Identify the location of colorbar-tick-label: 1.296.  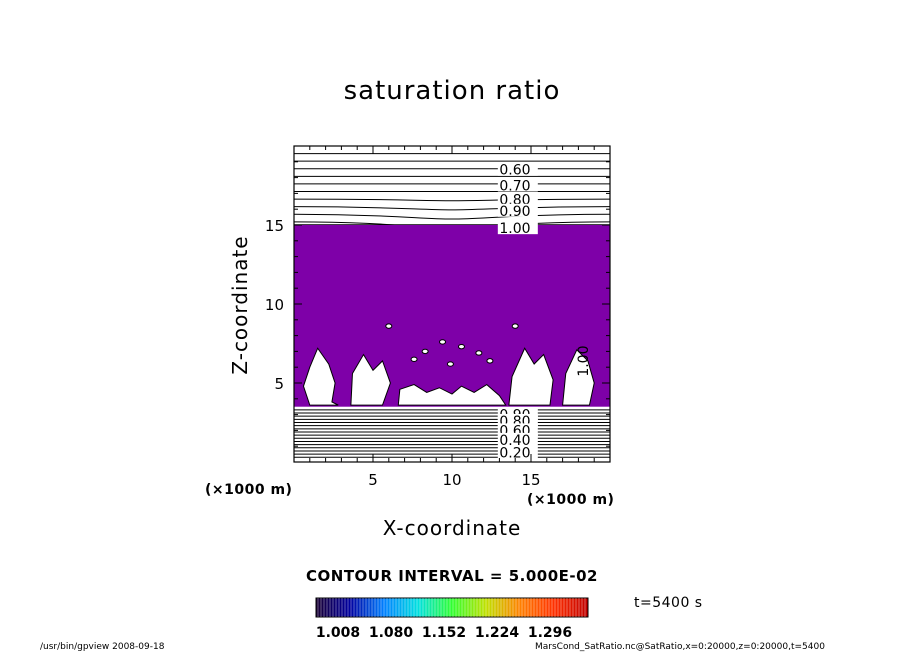
(550, 633).